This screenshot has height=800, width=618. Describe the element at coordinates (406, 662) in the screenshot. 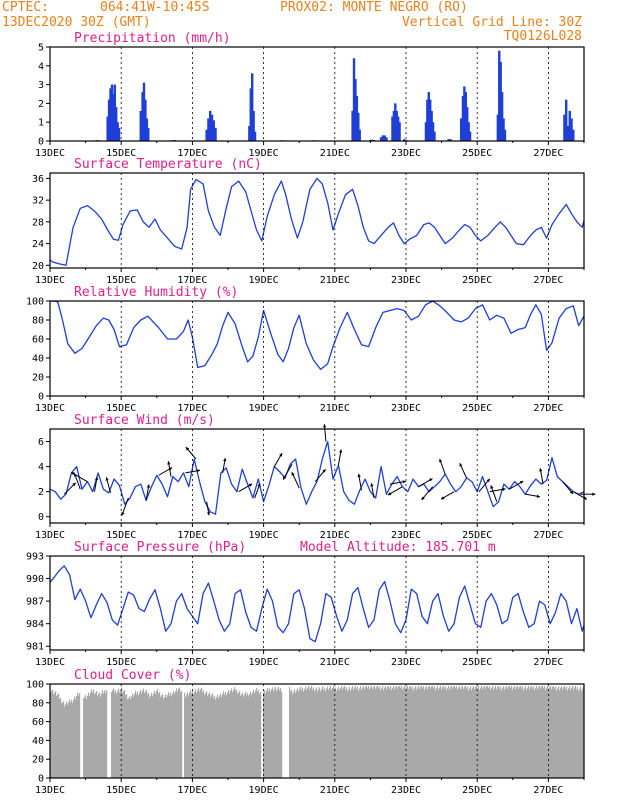

I see `surface-pressure-x-tick-label: 23DEC` at that location.